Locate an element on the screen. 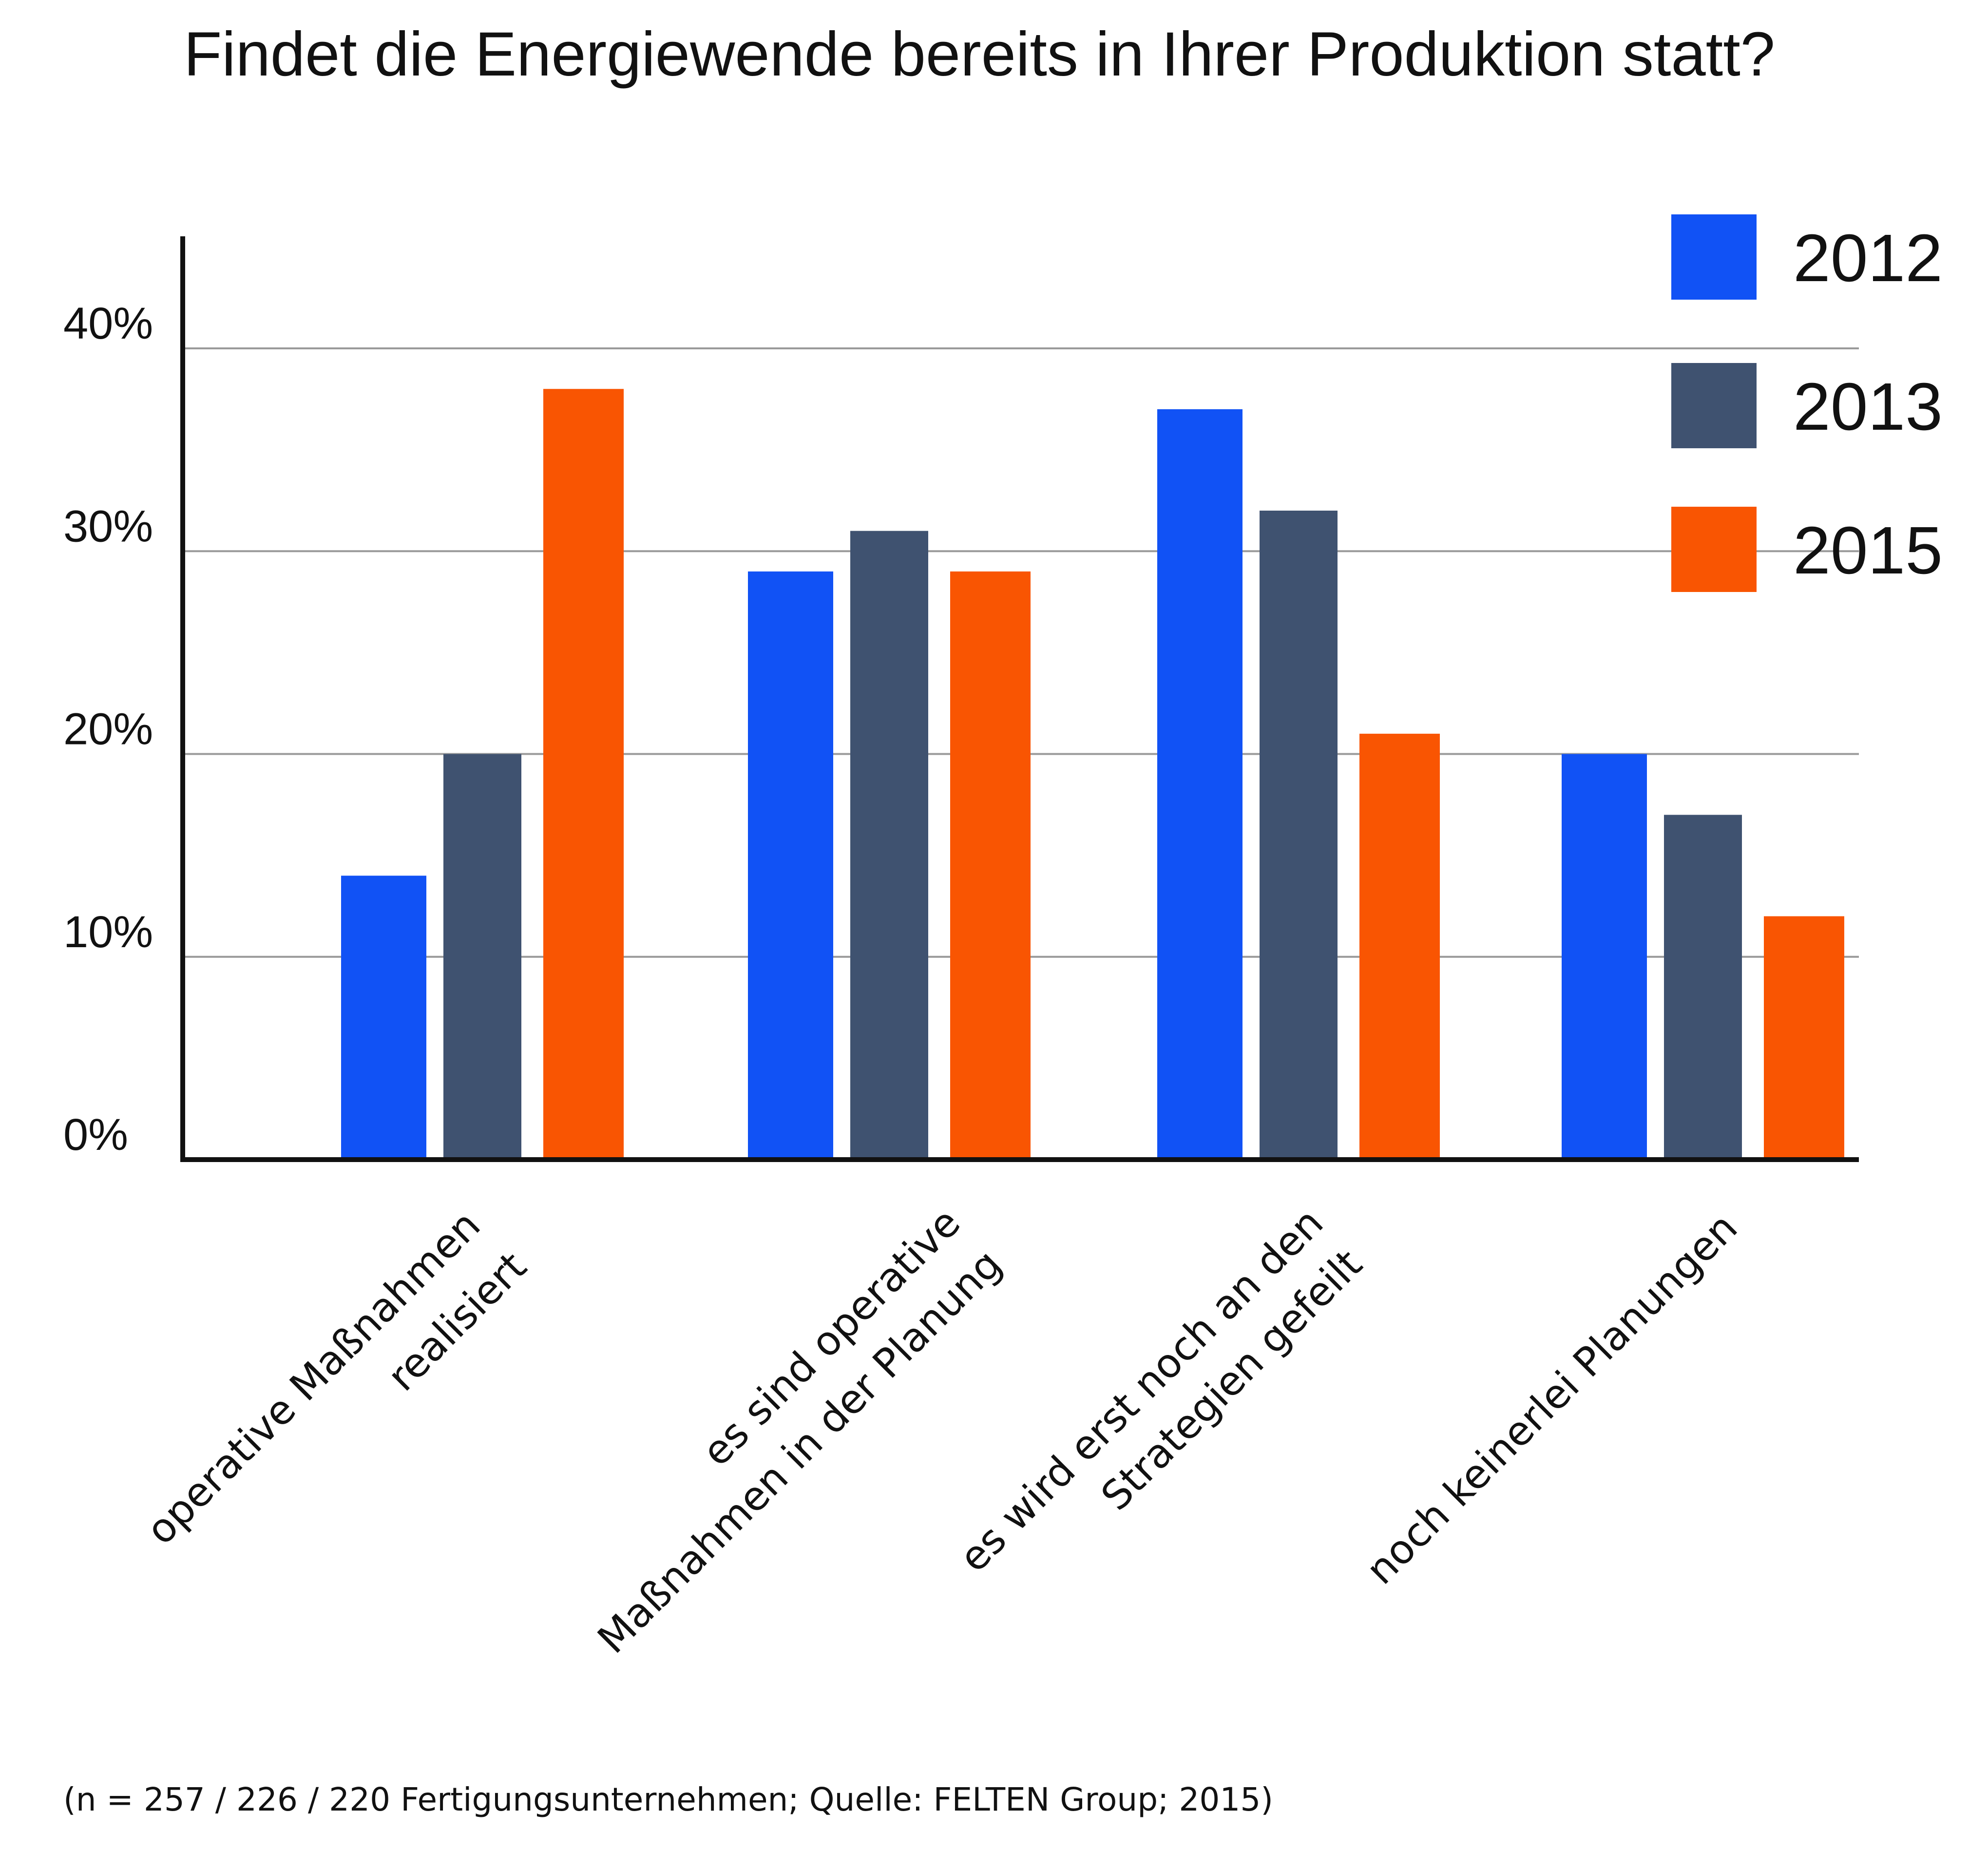  legend-label: 2013 is located at coordinates (1868, 406).